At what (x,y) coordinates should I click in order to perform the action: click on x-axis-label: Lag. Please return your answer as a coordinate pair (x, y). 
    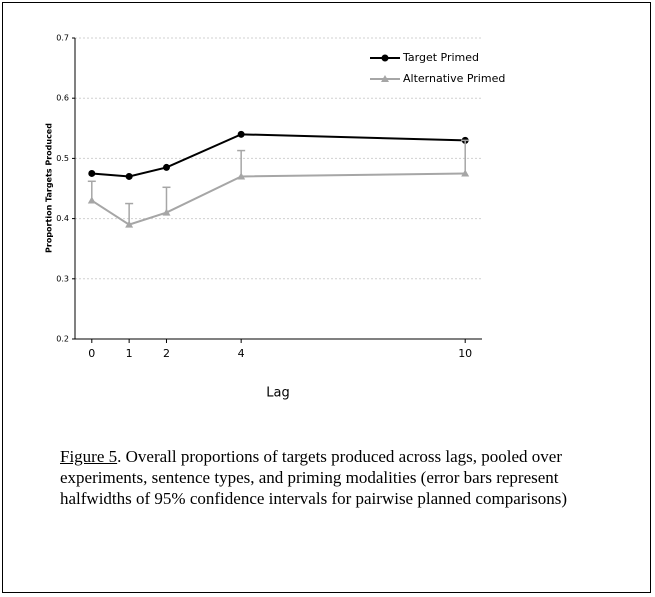
    Looking at the image, I should click on (277, 393).